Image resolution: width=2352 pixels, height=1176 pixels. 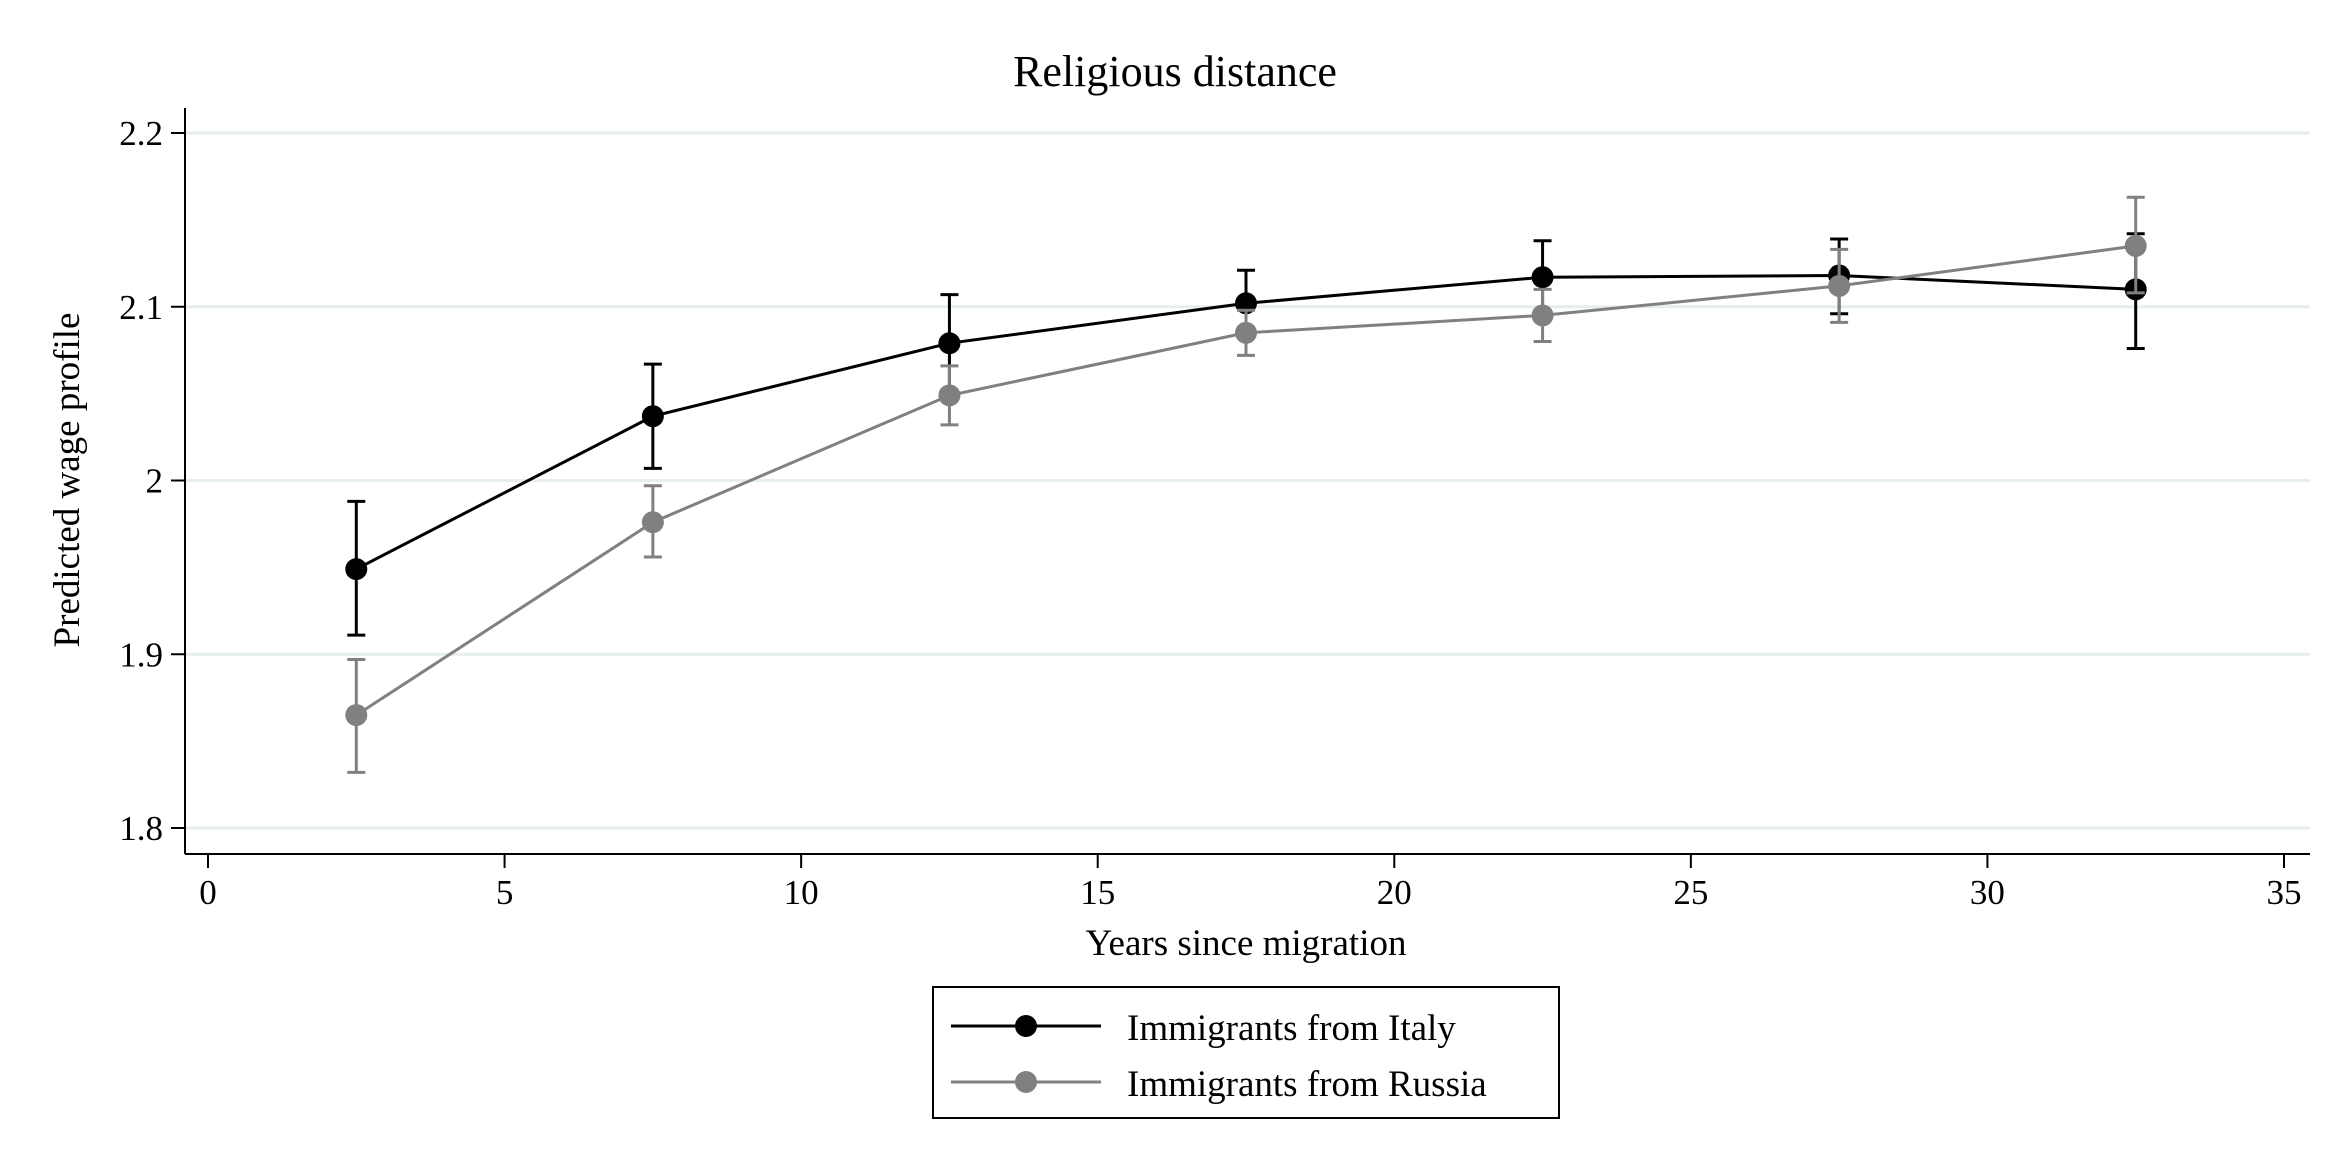 I want to click on x-axis-title: Years since migration, so click(x=1246, y=943).